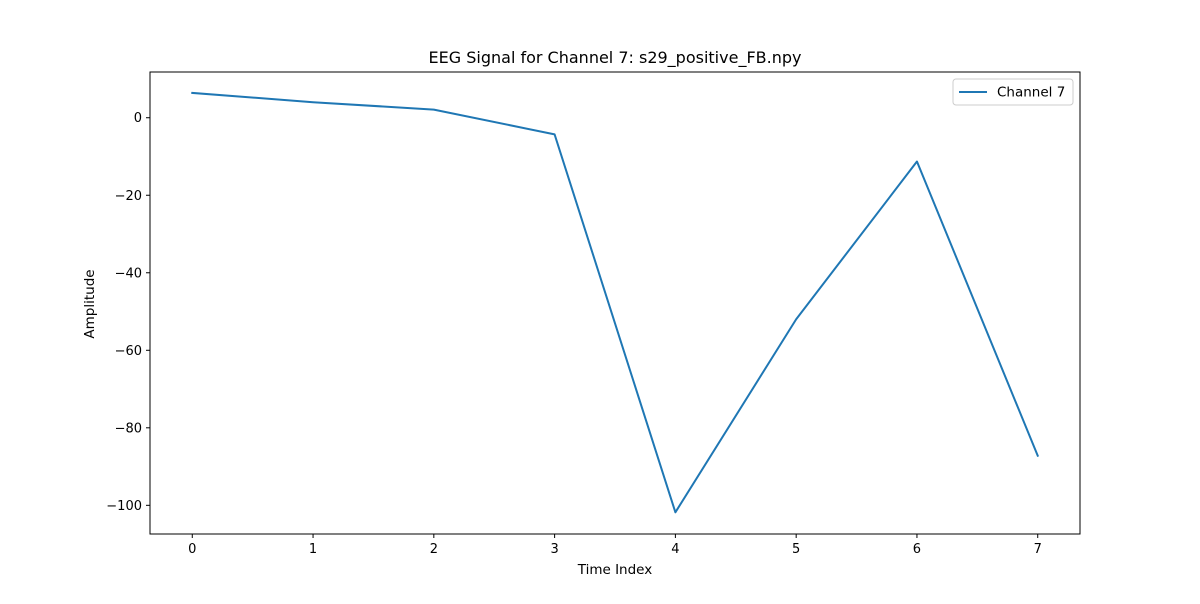  I want to click on y-tick-label: 0, so click(138, 118).